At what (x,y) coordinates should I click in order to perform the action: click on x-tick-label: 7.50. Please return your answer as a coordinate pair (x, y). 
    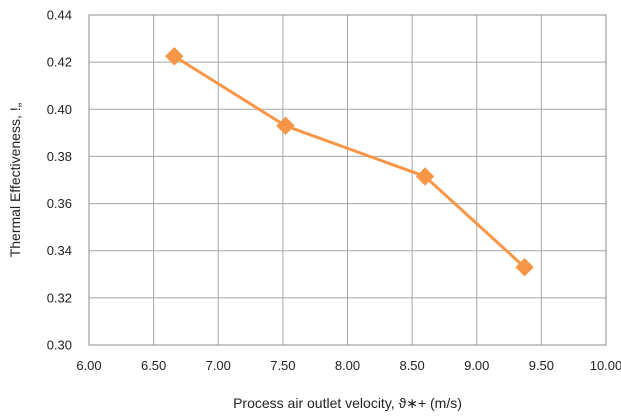
    Looking at the image, I should click on (282, 365).